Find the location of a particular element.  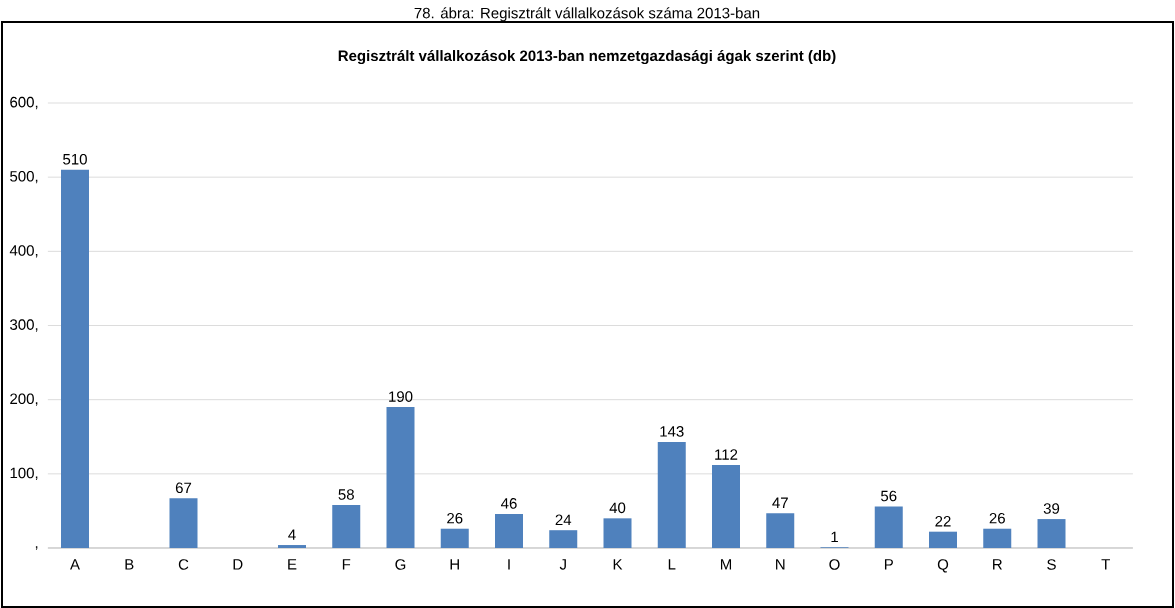

x-tick-label: T is located at coordinates (1105, 564).